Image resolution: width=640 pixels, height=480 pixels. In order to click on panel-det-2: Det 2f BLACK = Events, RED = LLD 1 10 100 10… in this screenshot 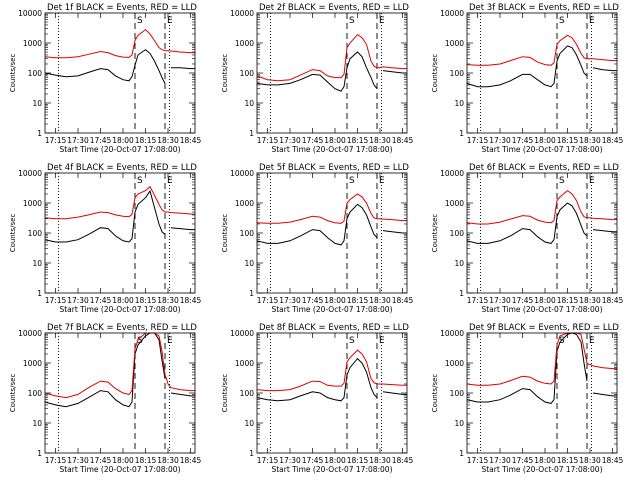, I will do `click(317, 78)`.